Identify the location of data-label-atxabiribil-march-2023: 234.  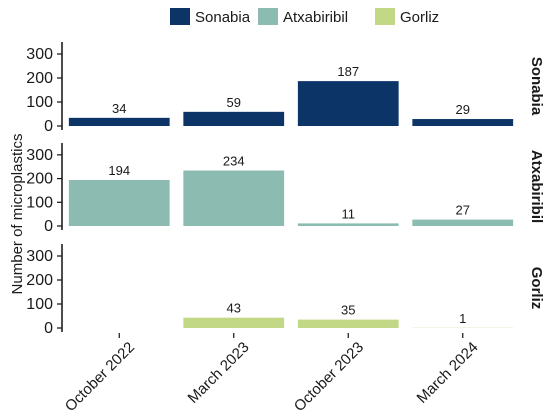
(234, 161).